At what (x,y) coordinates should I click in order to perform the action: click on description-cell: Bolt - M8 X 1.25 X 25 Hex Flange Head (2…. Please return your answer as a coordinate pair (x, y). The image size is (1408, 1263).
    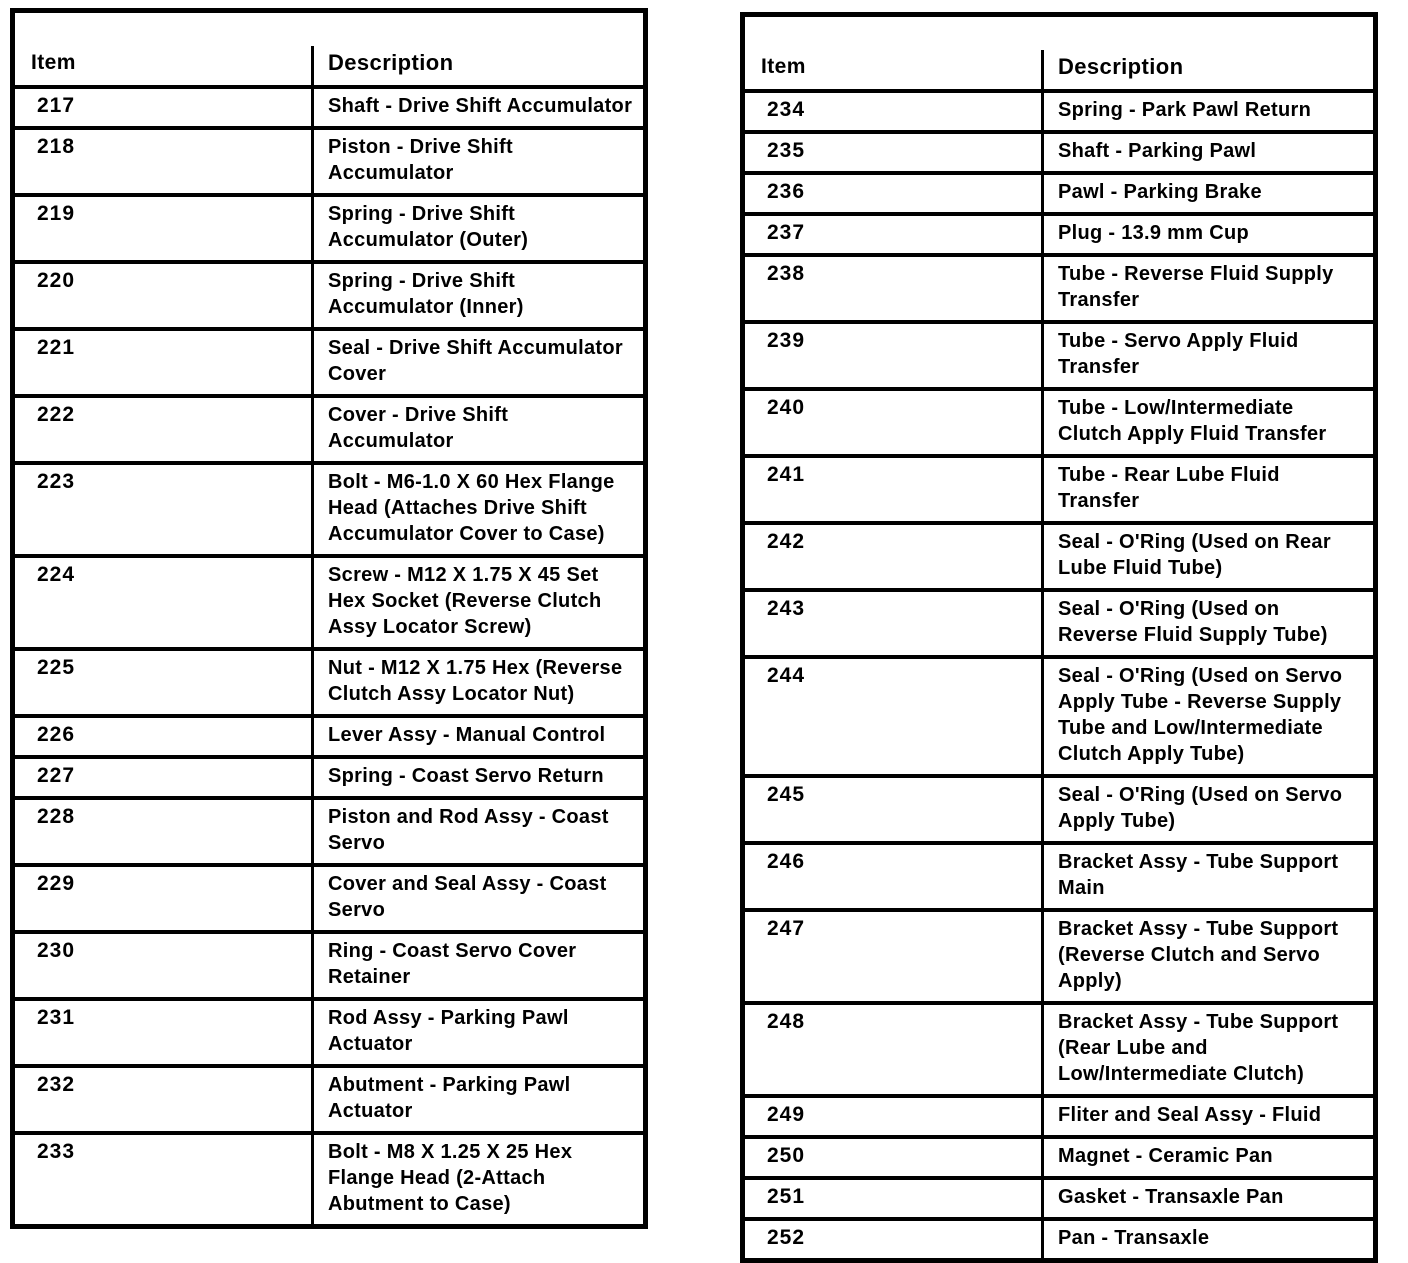
    Looking at the image, I should click on (450, 1178).